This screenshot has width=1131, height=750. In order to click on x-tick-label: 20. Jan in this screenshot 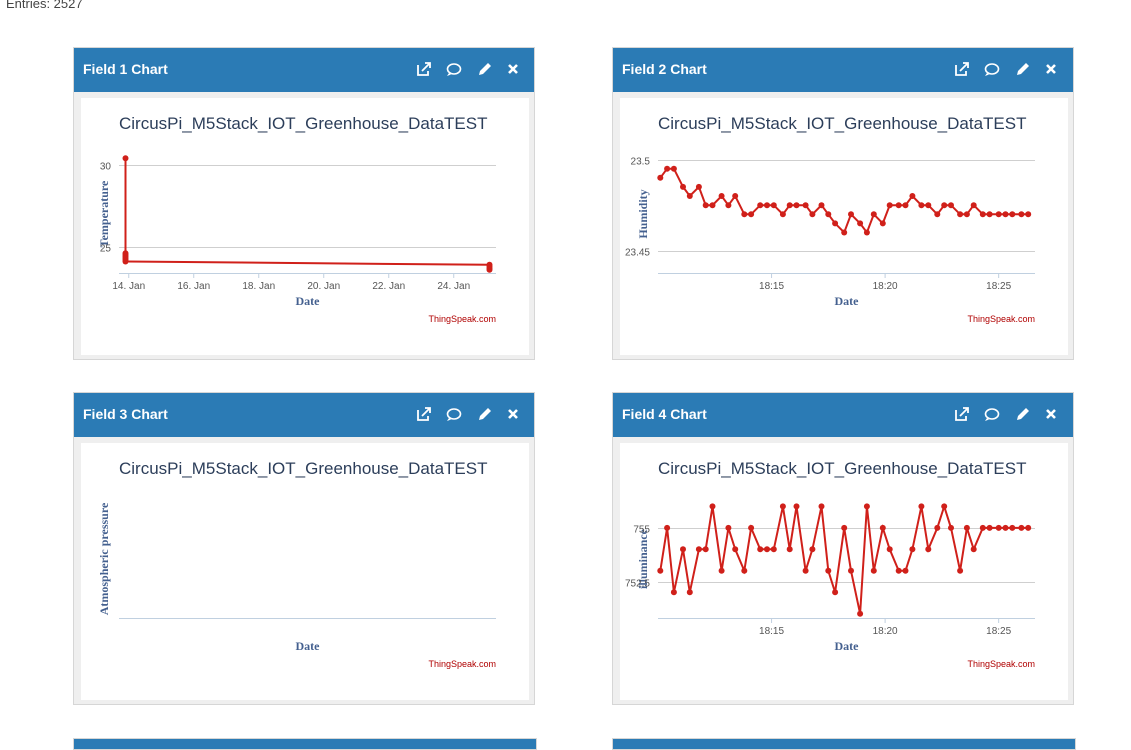, I will do `click(323, 286)`.